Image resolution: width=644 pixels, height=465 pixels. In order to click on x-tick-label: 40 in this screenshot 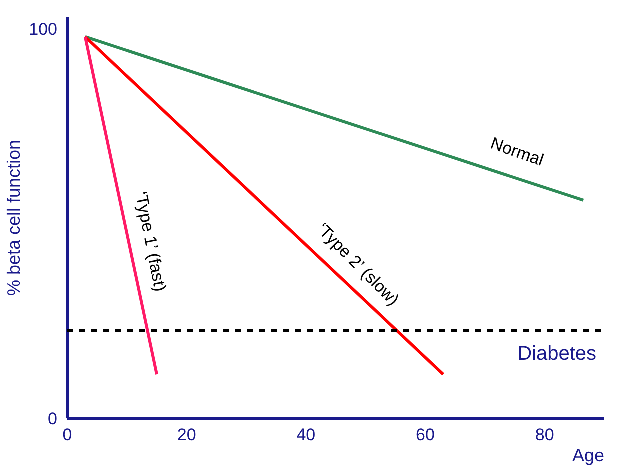, I will do `click(306, 435)`.